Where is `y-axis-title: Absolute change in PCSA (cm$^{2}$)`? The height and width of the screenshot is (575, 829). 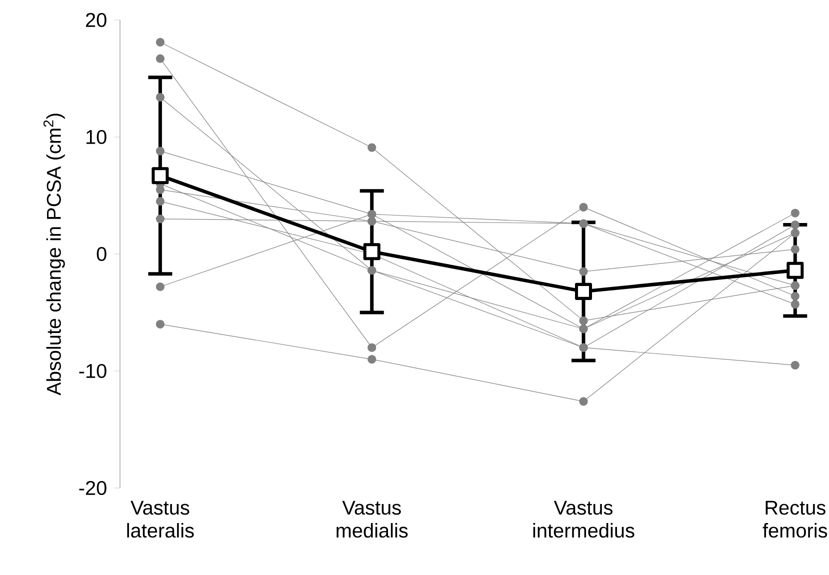
y-axis-title: Absolute change in PCSA (cm$^{2}$) is located at coordinates (54, 255).